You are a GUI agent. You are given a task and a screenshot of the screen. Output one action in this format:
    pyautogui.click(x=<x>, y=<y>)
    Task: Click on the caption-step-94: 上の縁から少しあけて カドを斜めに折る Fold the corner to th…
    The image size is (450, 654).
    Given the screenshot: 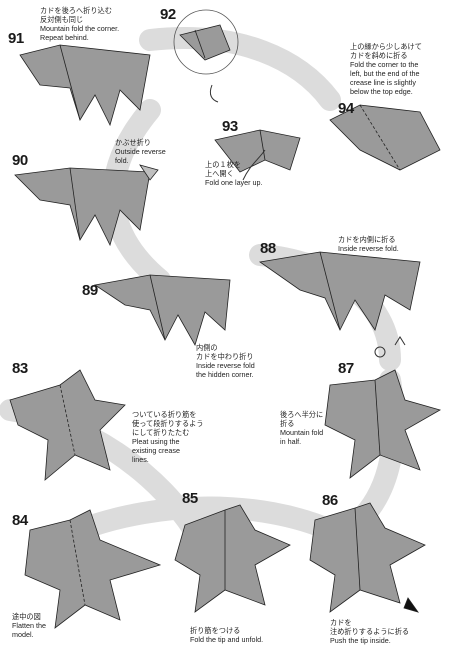 What is the action you would take?
    pyautogui.click(x=386, y=69)
    